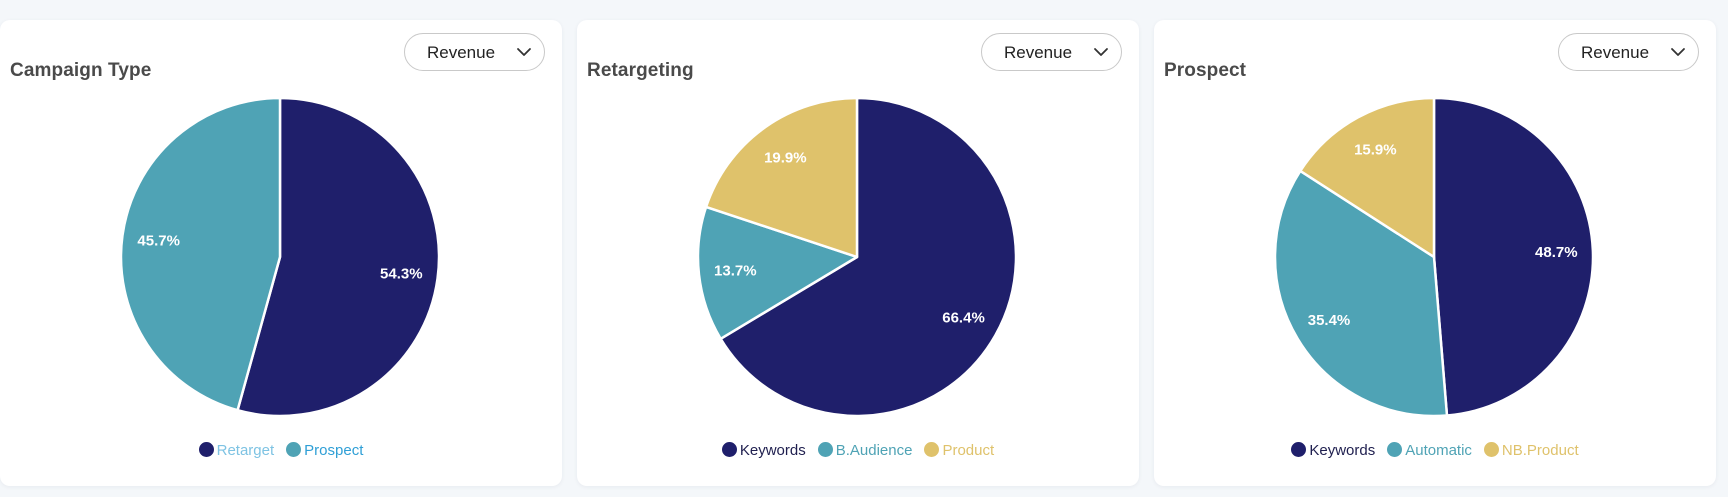 The width and height of the screenshot is (1728, 497). What do you see at coordinates (968, 450) in the screenshot?
I see `legend-label: Product` at bounding box center [968, 450].